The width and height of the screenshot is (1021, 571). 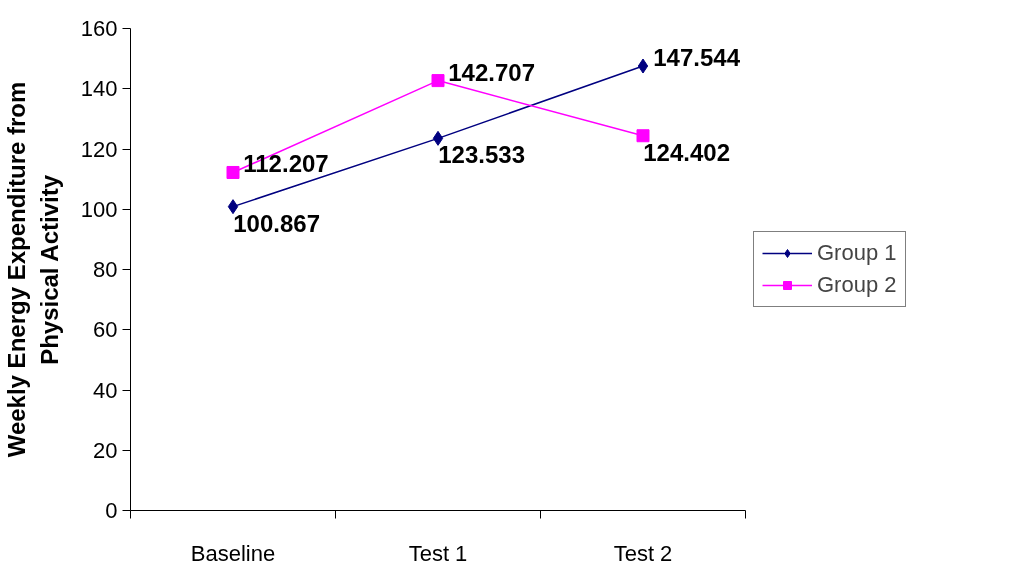 What do you see at coordinates (99, 149) in the screenshot?
I see `y-tick-label: 120` at bounding box center [99, 149].